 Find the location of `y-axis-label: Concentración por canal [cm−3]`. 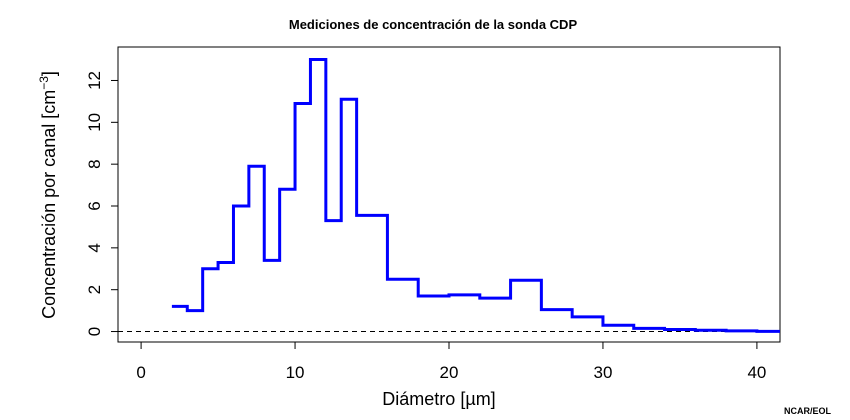

y-axis-label: Concentración por canal [cm−3] is located at coordinates (48, 195).